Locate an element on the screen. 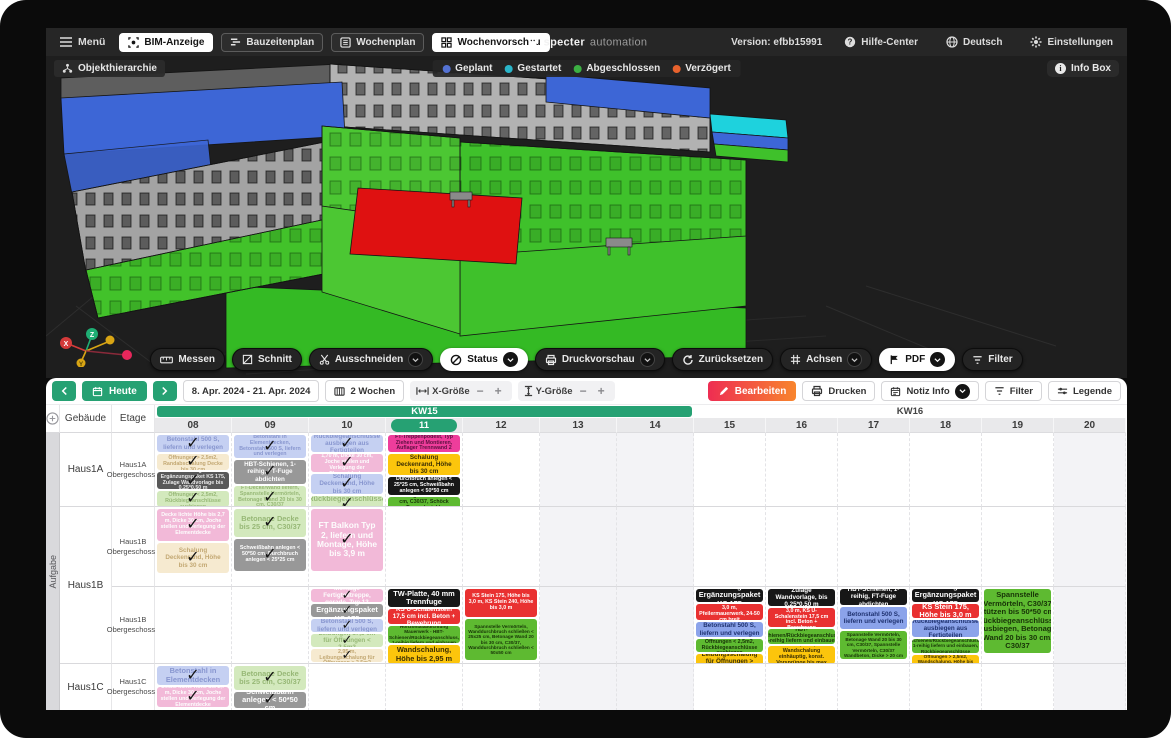 The width and height of the screenshot is (1171, 738). topbar-einstellungen-button: Einstellungen is located at coordinates (1071, 42).